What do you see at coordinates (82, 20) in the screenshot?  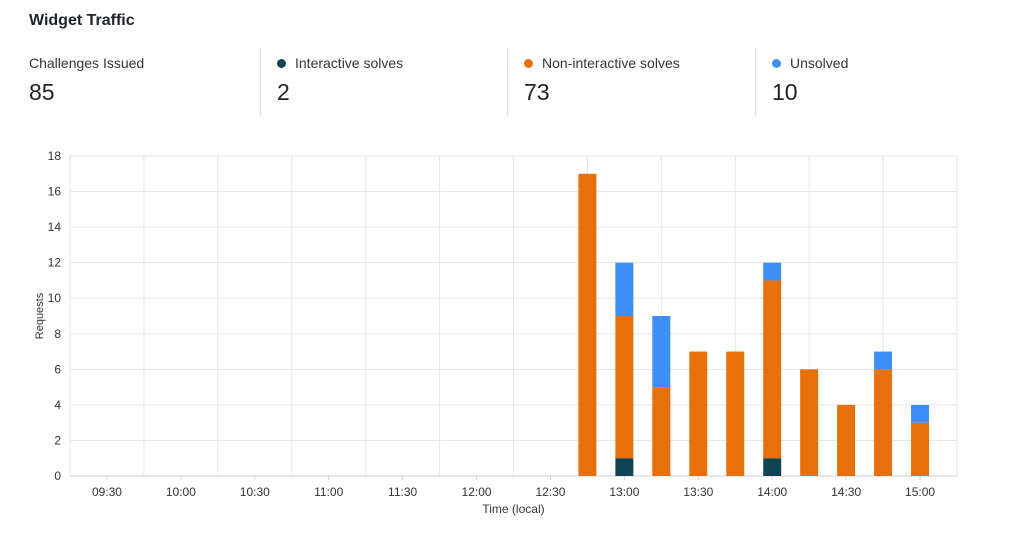 I see `widget-title: Widget Traffic` at bounding box center [82, 20].